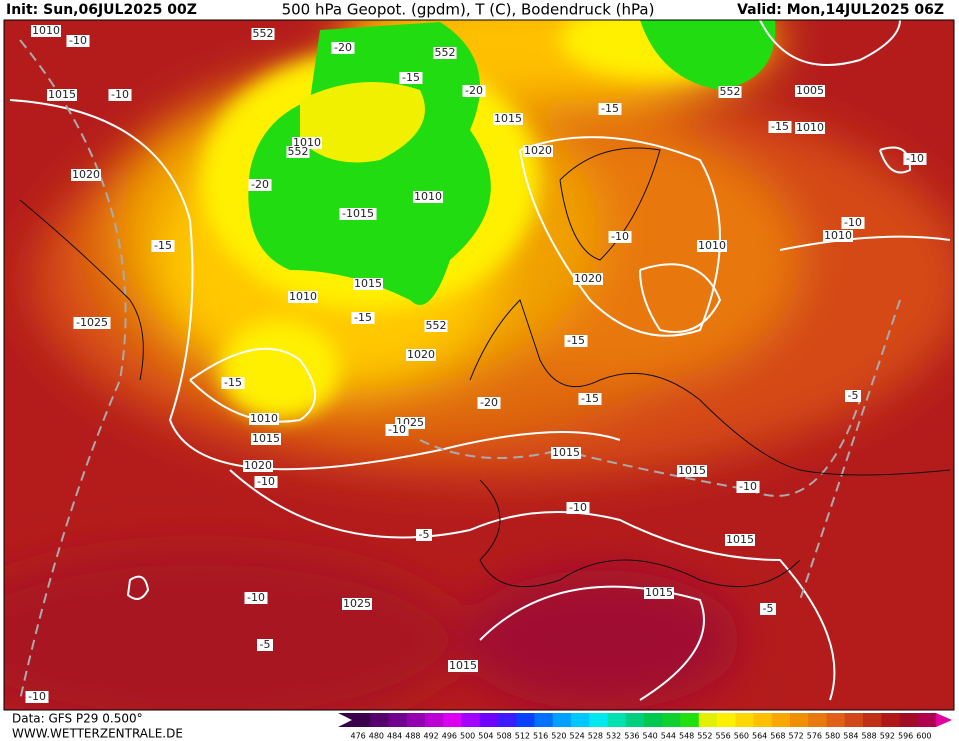 Image resolution: width=959 pixels, height=741 pixels. I want to click on legend-label: 560, so click(741, 736).